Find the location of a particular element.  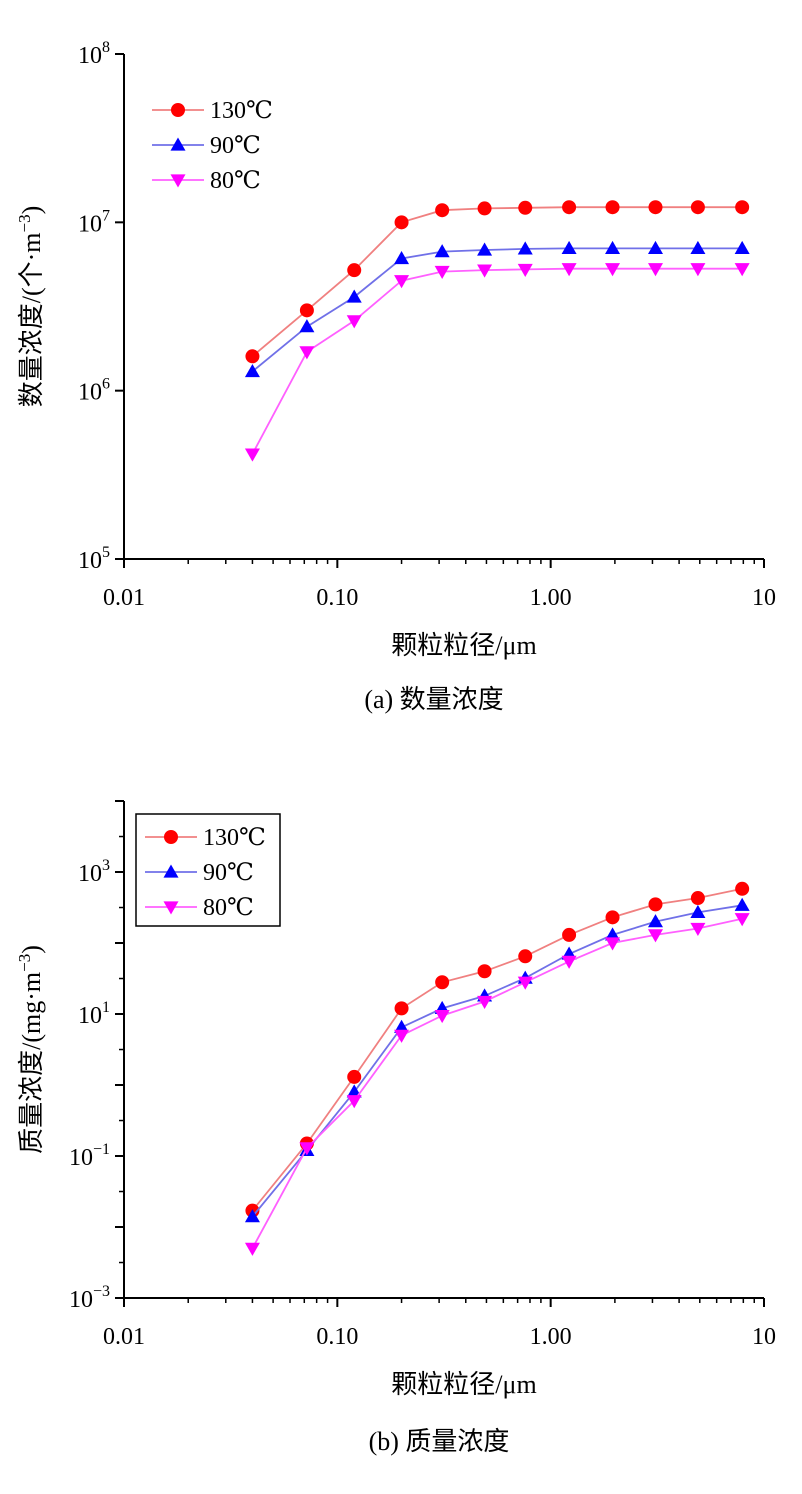

y-tick-label: 10⁻¹ is located at coordinates (89, 1156).